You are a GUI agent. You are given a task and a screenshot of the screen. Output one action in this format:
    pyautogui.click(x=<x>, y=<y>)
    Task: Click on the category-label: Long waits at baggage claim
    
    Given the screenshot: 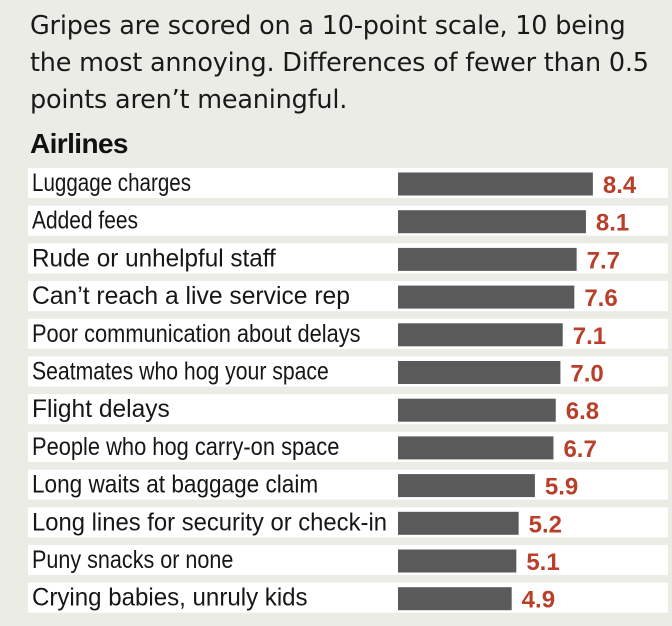 What is the action you would take?
    pyautogui.click(x=175, y=485)
    